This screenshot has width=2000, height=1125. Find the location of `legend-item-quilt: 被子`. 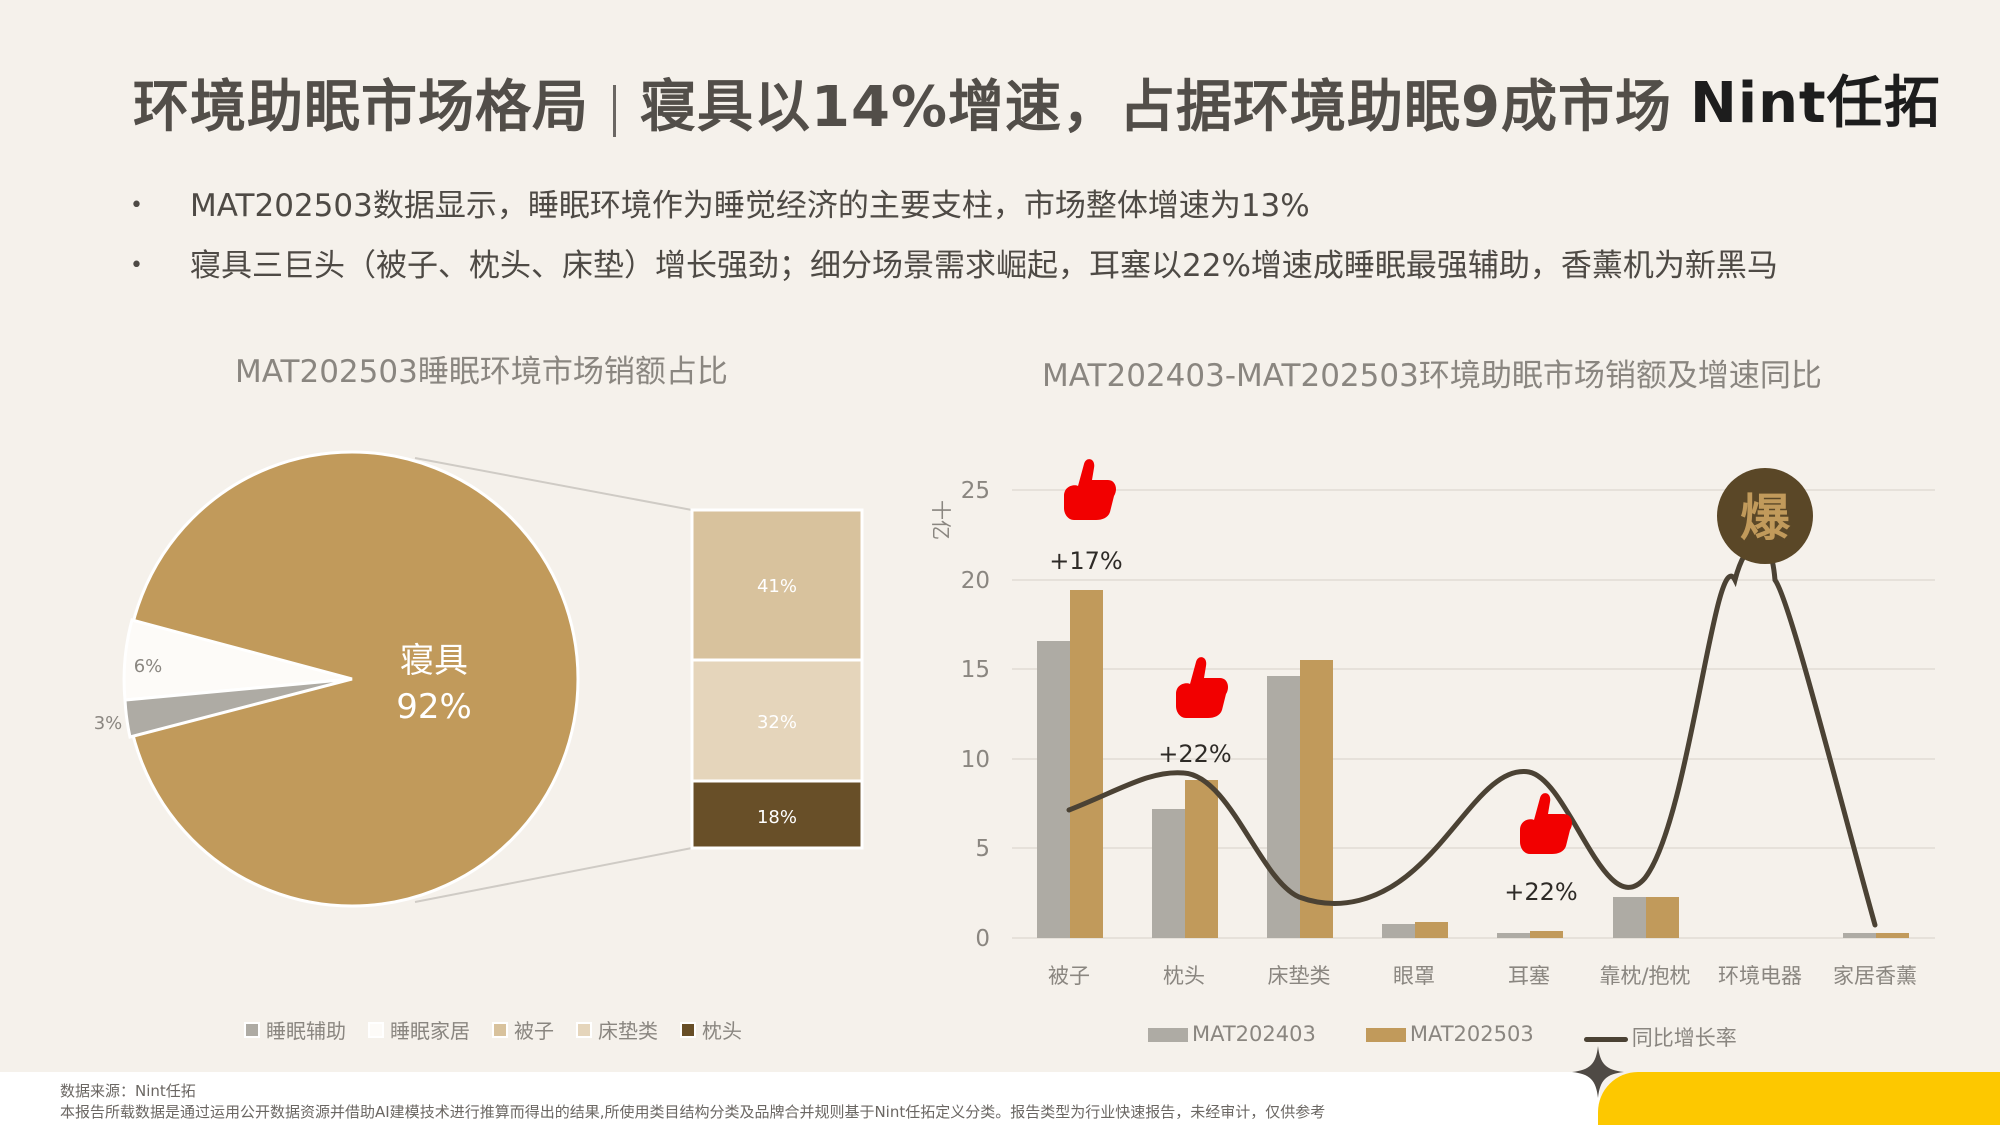

legend-item-quilt: 被子 is located at coordinates (523, 1029).